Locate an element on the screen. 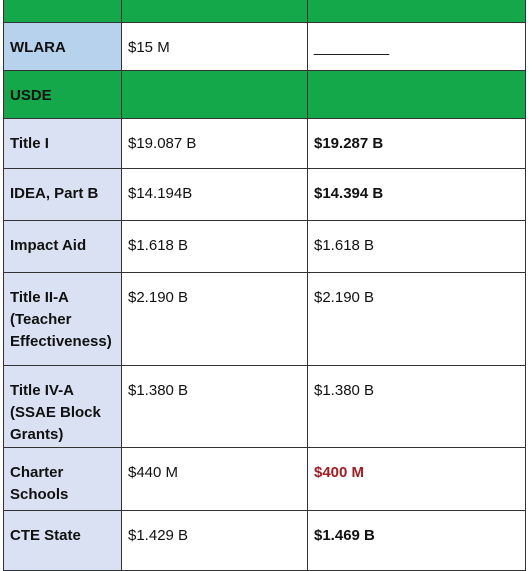 This screenshot has width=530, height=571. cell: Title II-A (Teacher Effectiveness) is located at coordinates (62, 319).